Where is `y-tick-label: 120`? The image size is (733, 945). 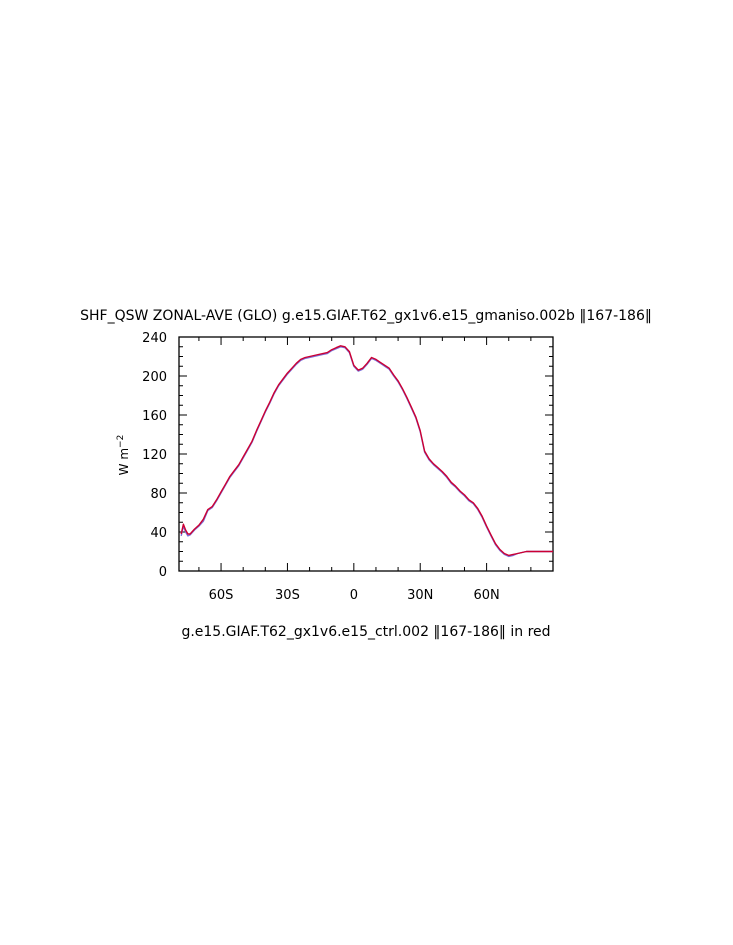 y-tick-label: 120 is located at coordinates (154, 455).